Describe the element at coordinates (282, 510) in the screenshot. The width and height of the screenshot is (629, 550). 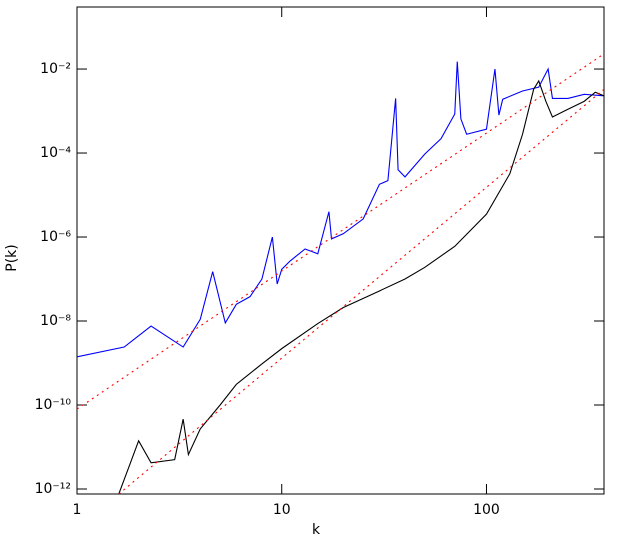
I see `x-tick-label: 10` at that location.